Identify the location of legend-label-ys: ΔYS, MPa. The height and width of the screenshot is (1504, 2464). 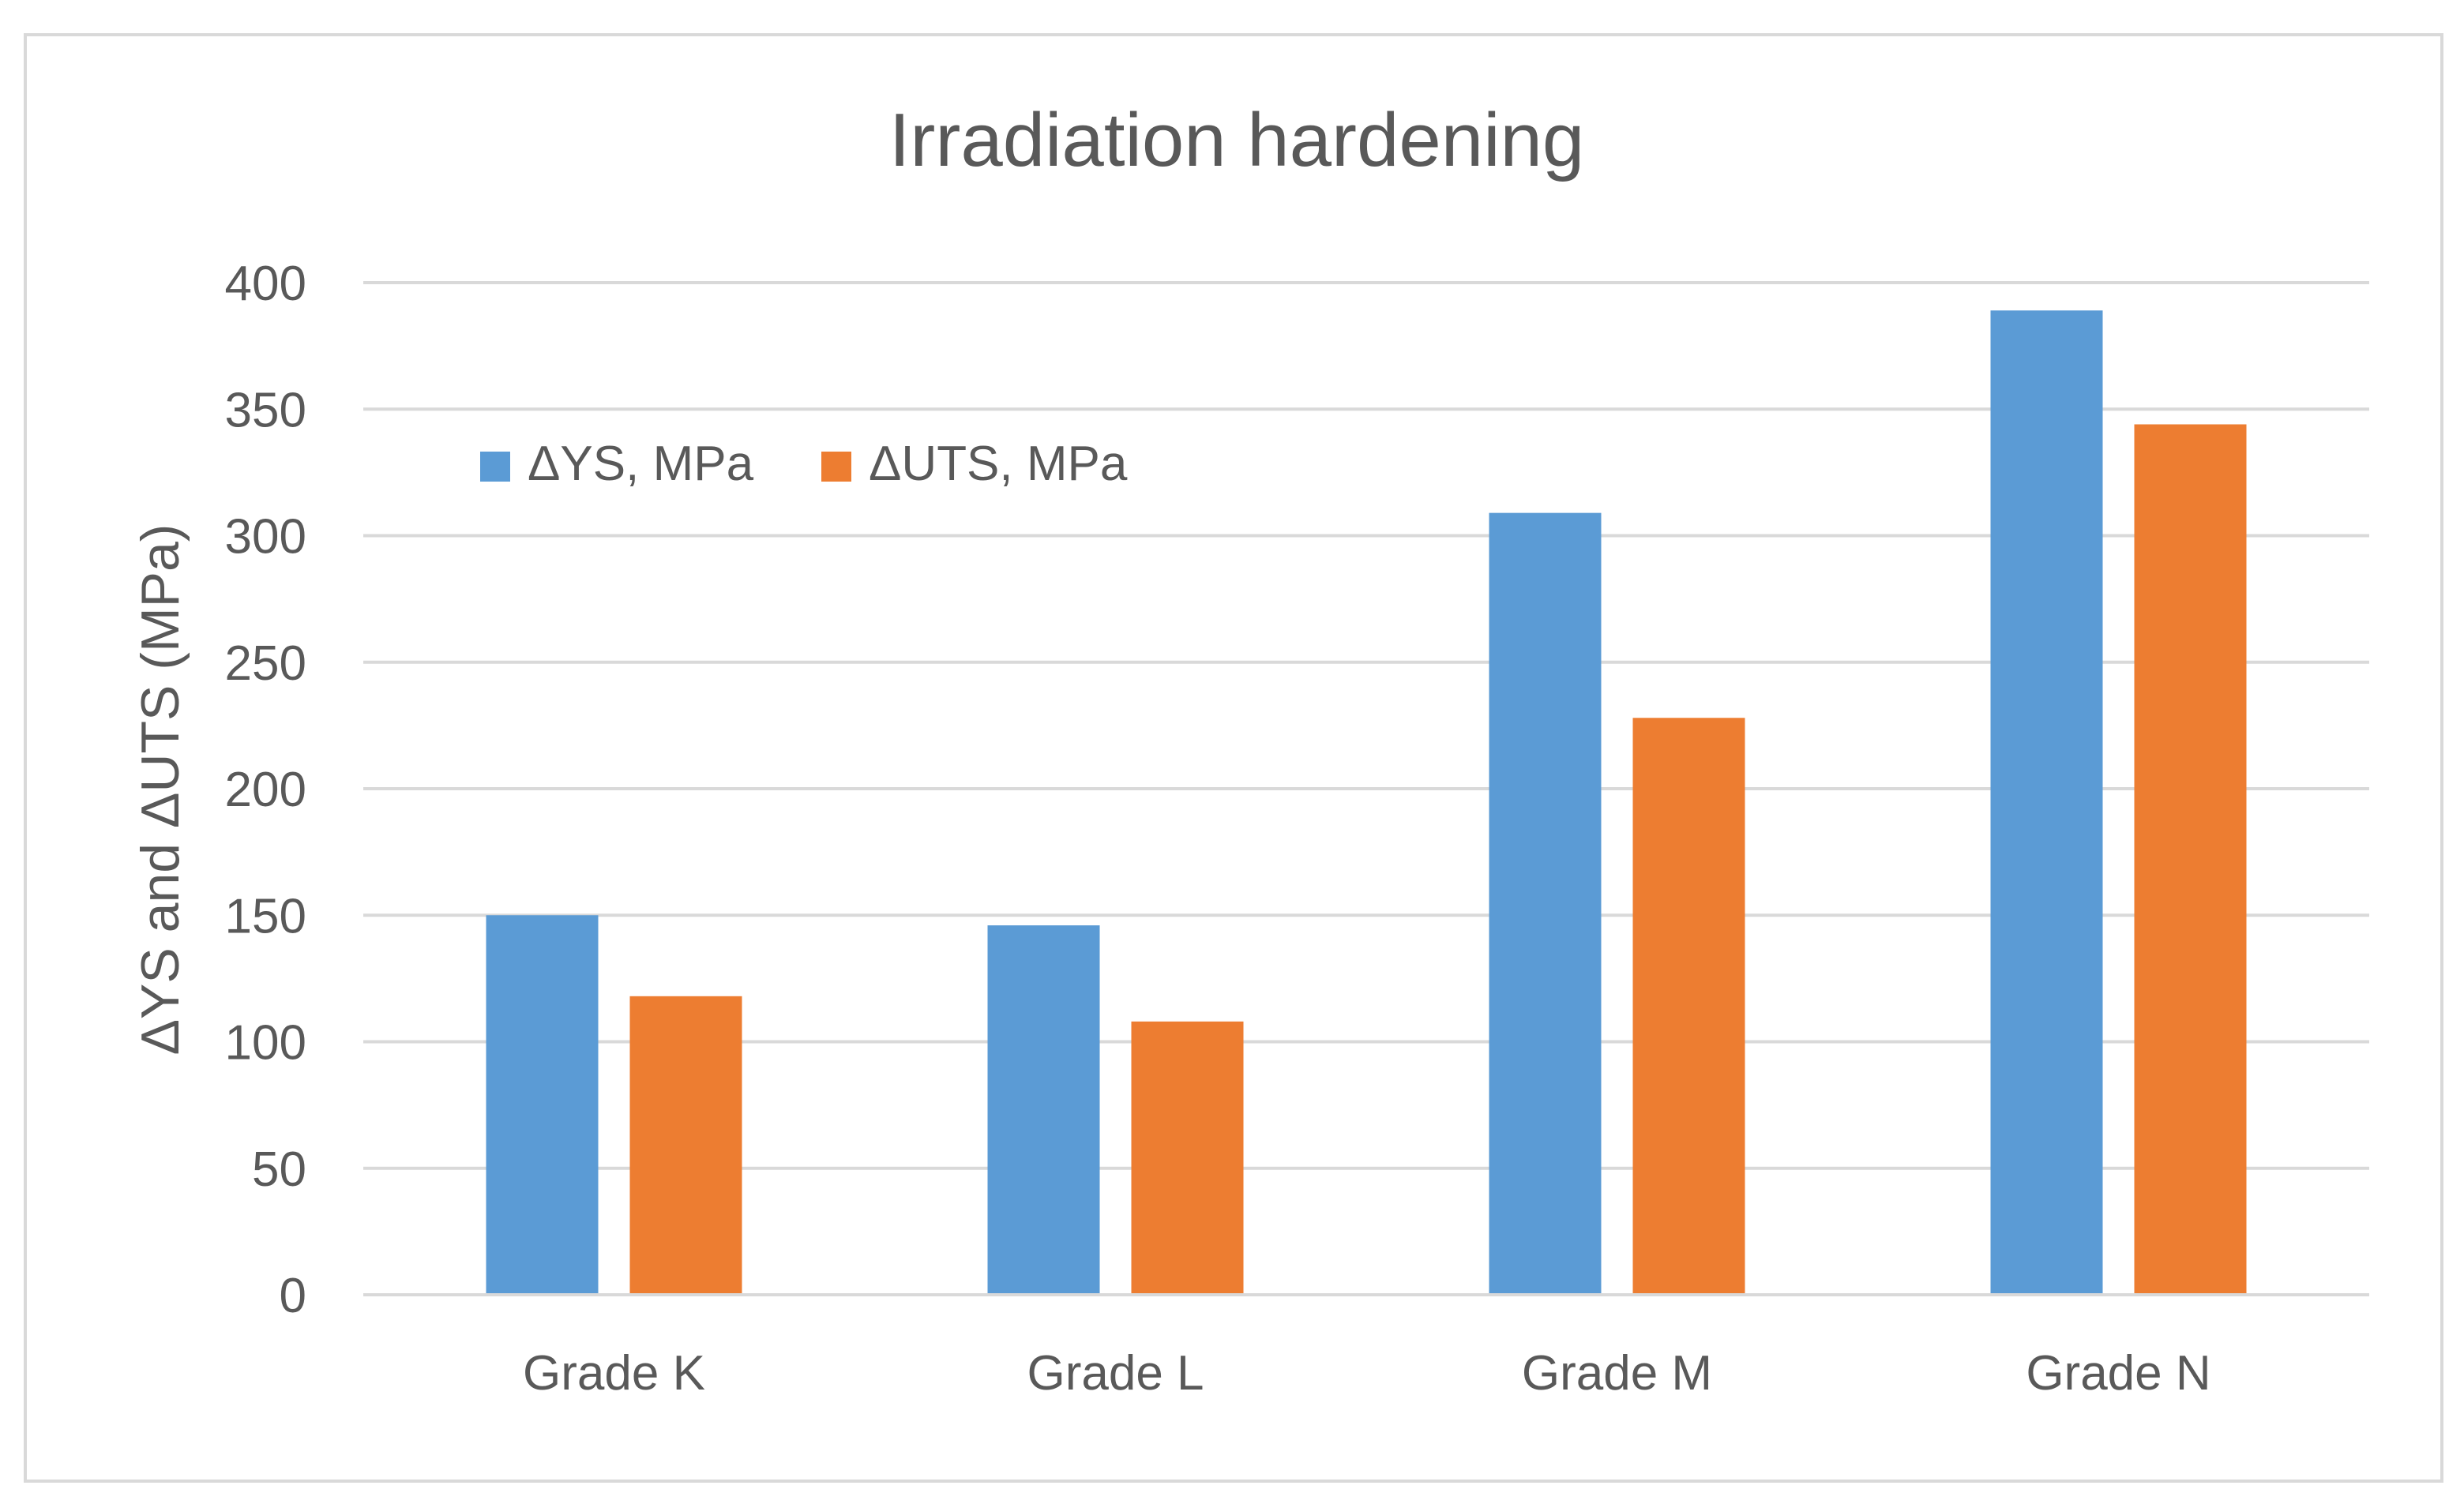
(641, 464).